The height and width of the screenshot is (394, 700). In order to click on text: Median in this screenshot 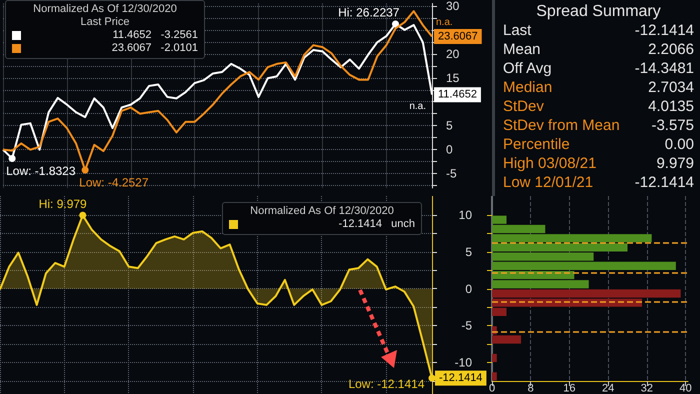, I will do `click(527, 87)`.